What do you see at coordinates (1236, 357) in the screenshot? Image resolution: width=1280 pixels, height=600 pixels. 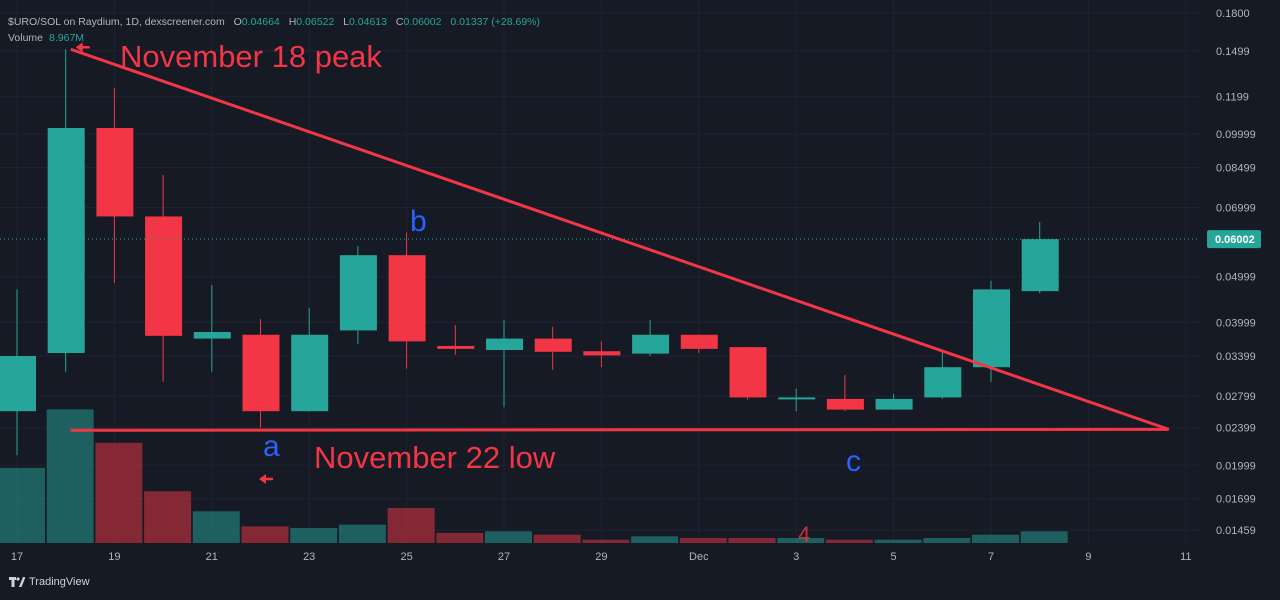 I see `price-tick-label: 0.03399` at bounding box center [1236, 357].